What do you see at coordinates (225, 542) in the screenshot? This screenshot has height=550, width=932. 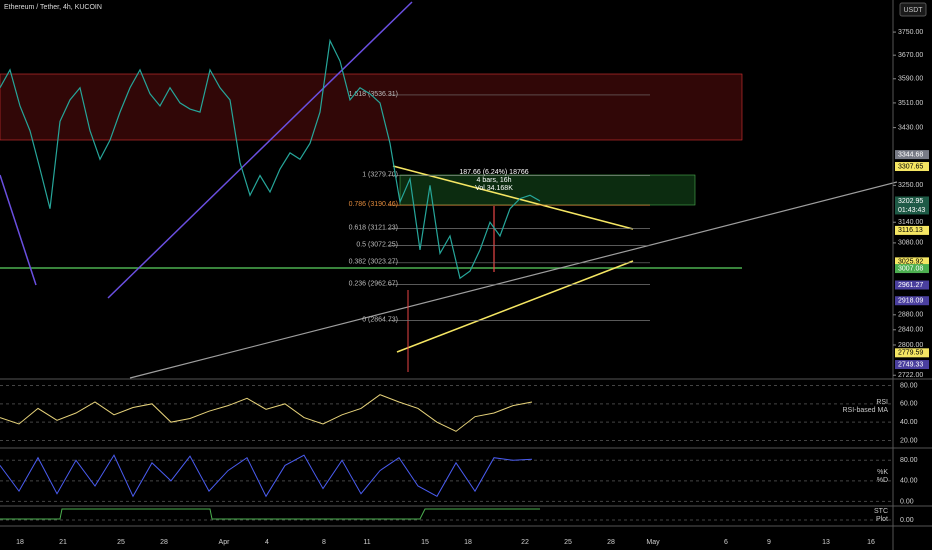 I see `date-label: Apr` at bounding box center [225, 542].